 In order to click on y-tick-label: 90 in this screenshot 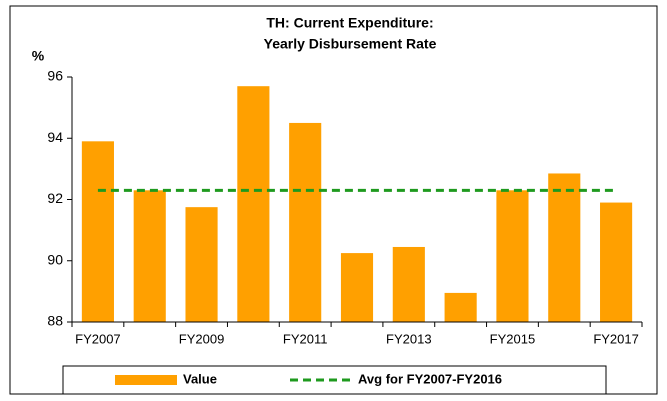, I will do `click(55, 259)`.